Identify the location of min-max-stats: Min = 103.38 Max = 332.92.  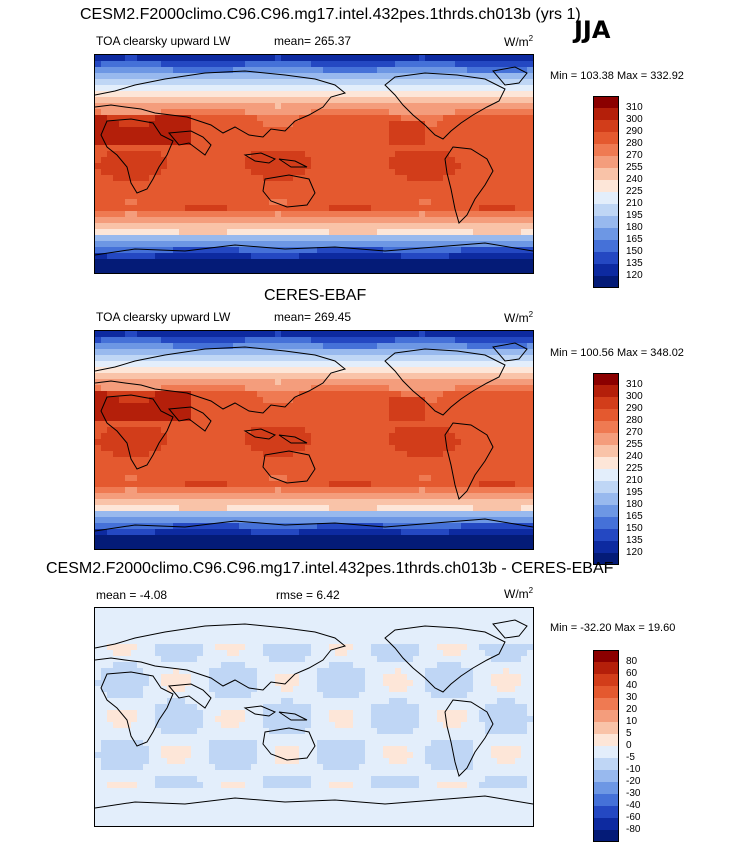
(617, 76).